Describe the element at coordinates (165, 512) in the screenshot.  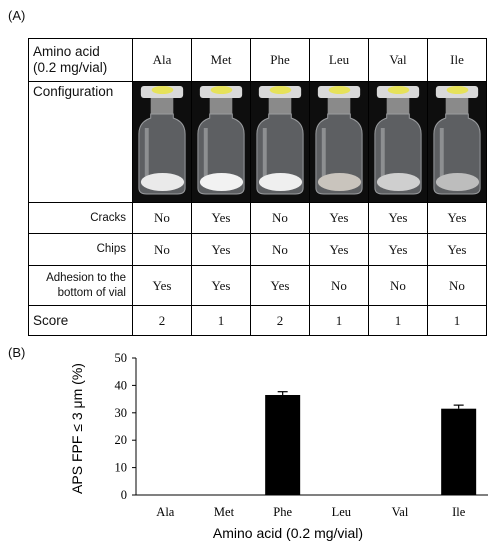
I see `x-tick-label: Ala` at that location.